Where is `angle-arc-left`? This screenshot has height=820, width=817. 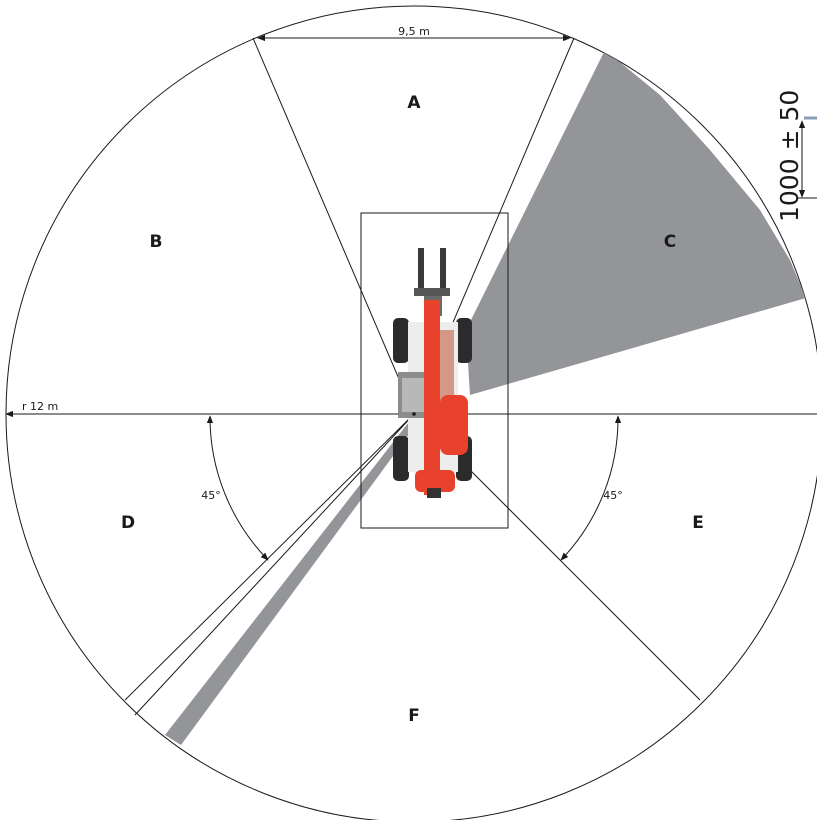 angle-arc-left is located at coordinates (237, 488).